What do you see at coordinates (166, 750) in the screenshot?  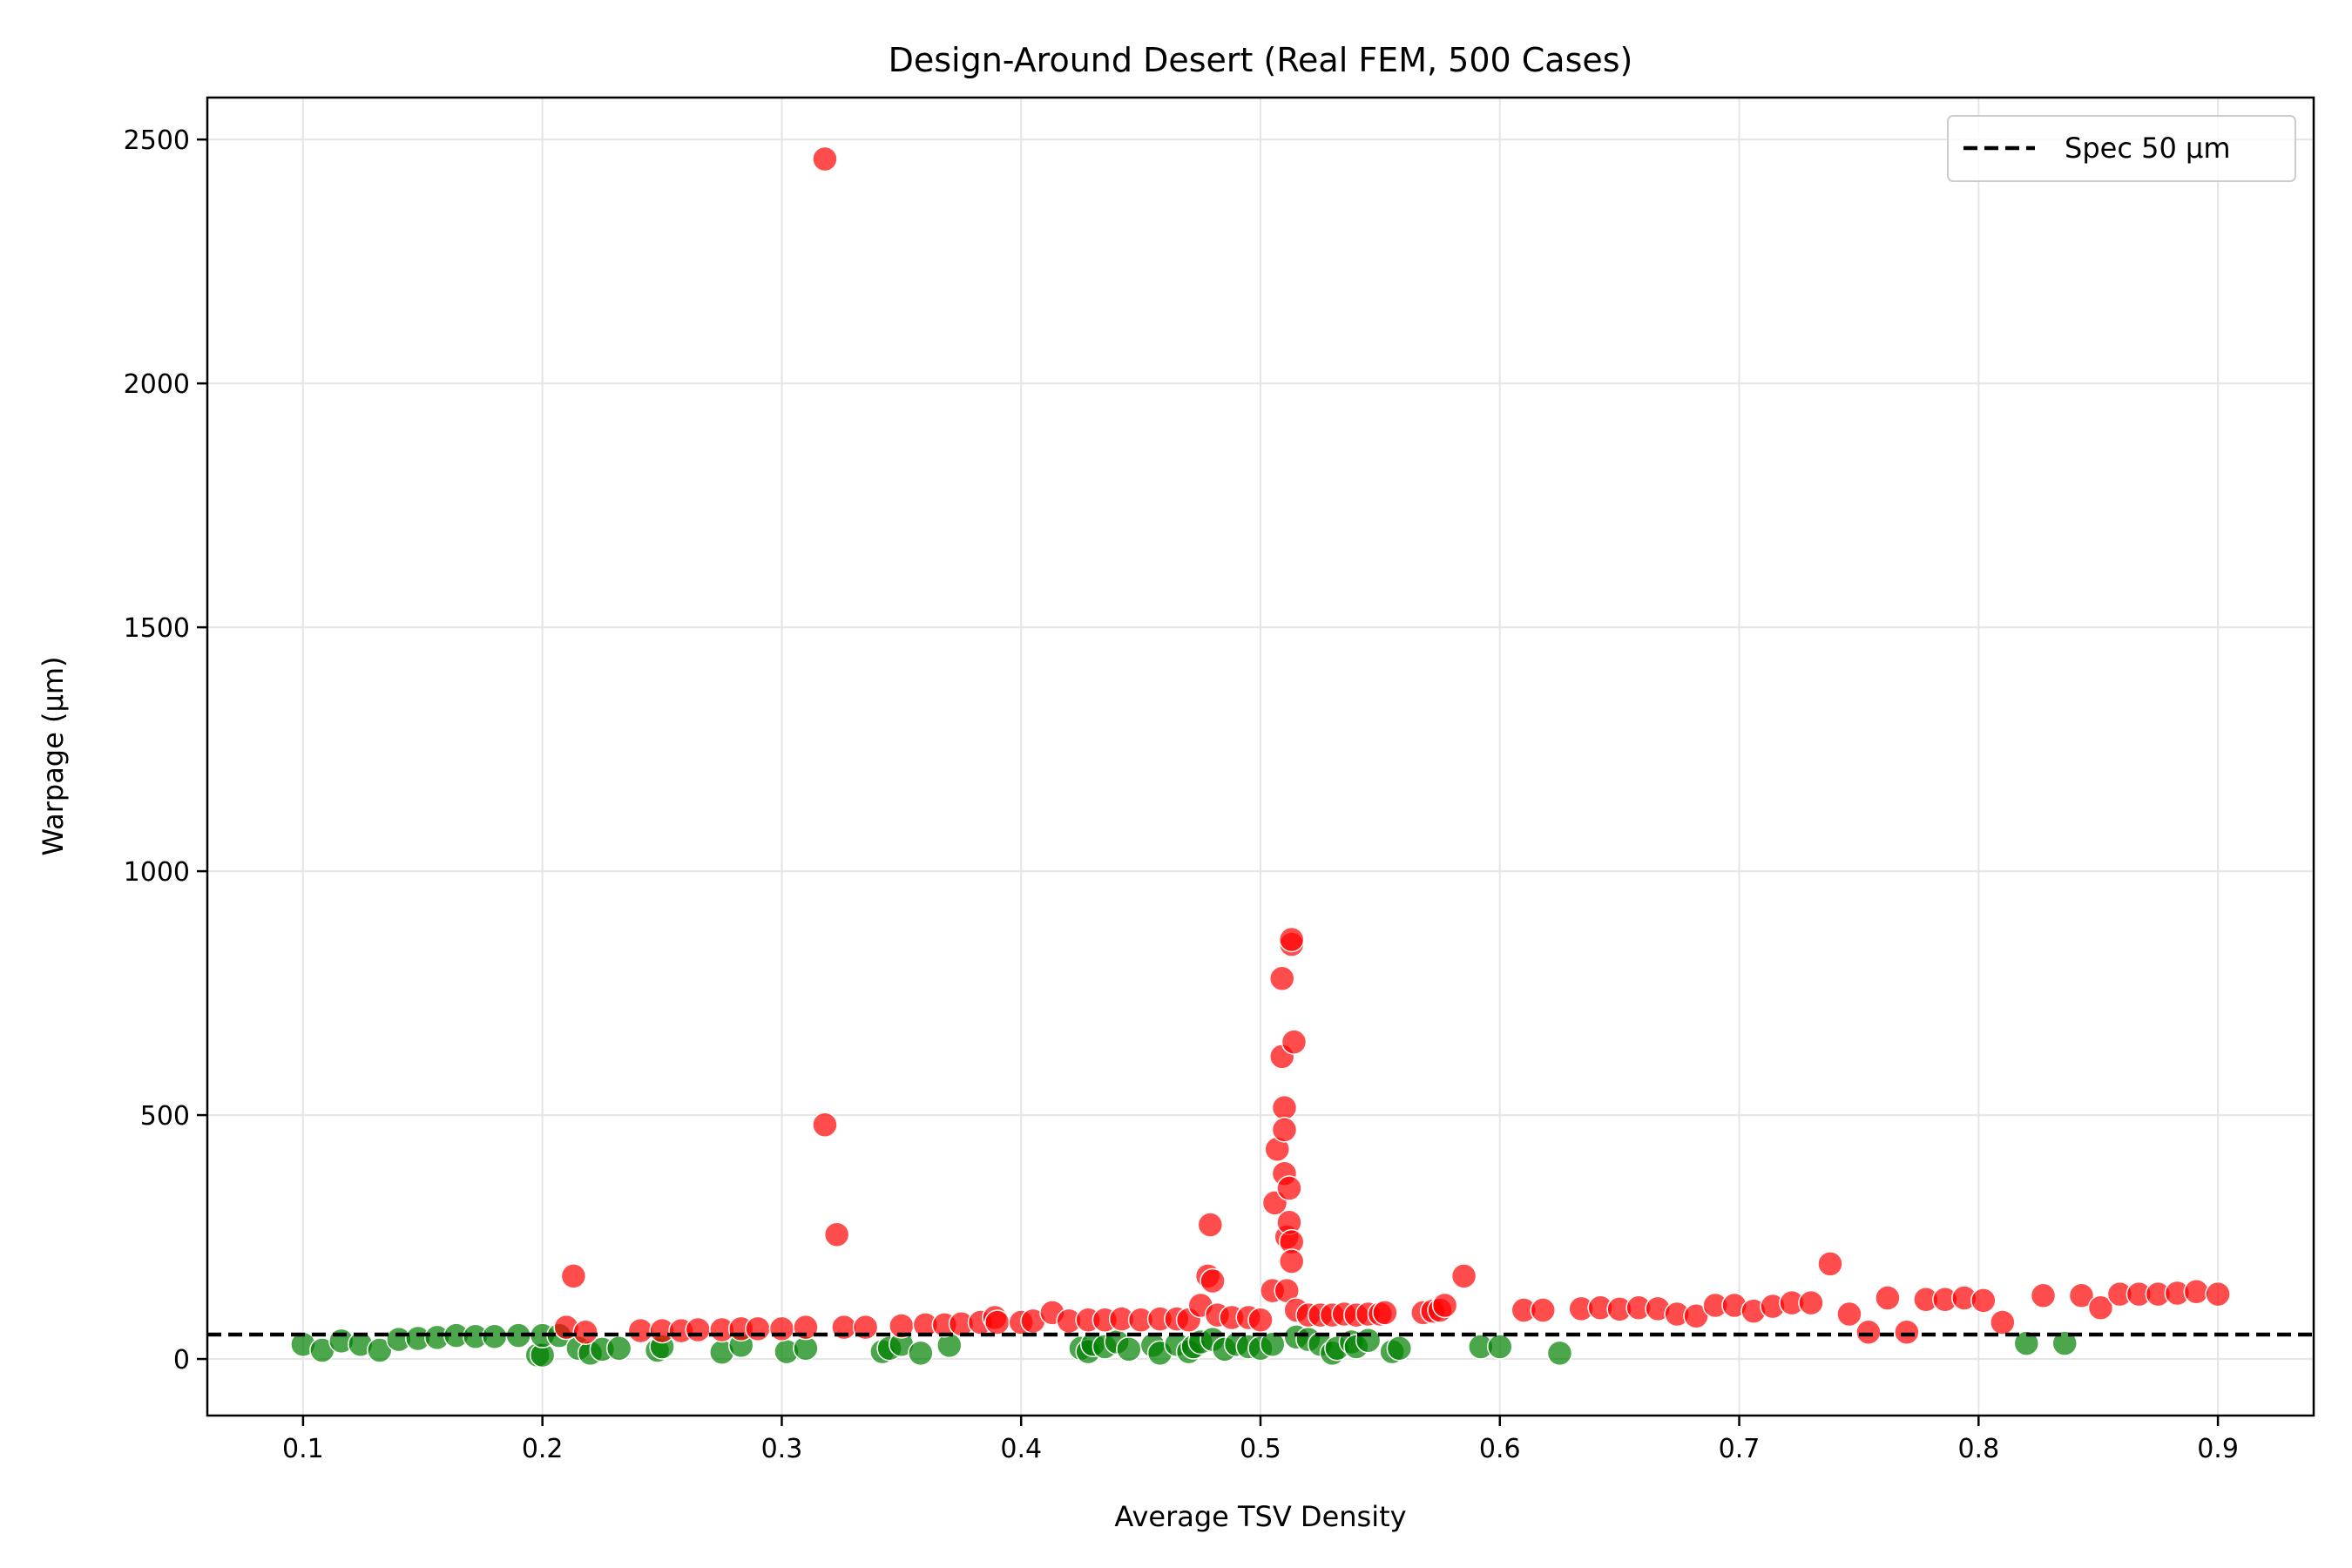 I see `y-axis-ticks: 0 500 1000 1500 2000 2500` at bounding box center [166, 750].